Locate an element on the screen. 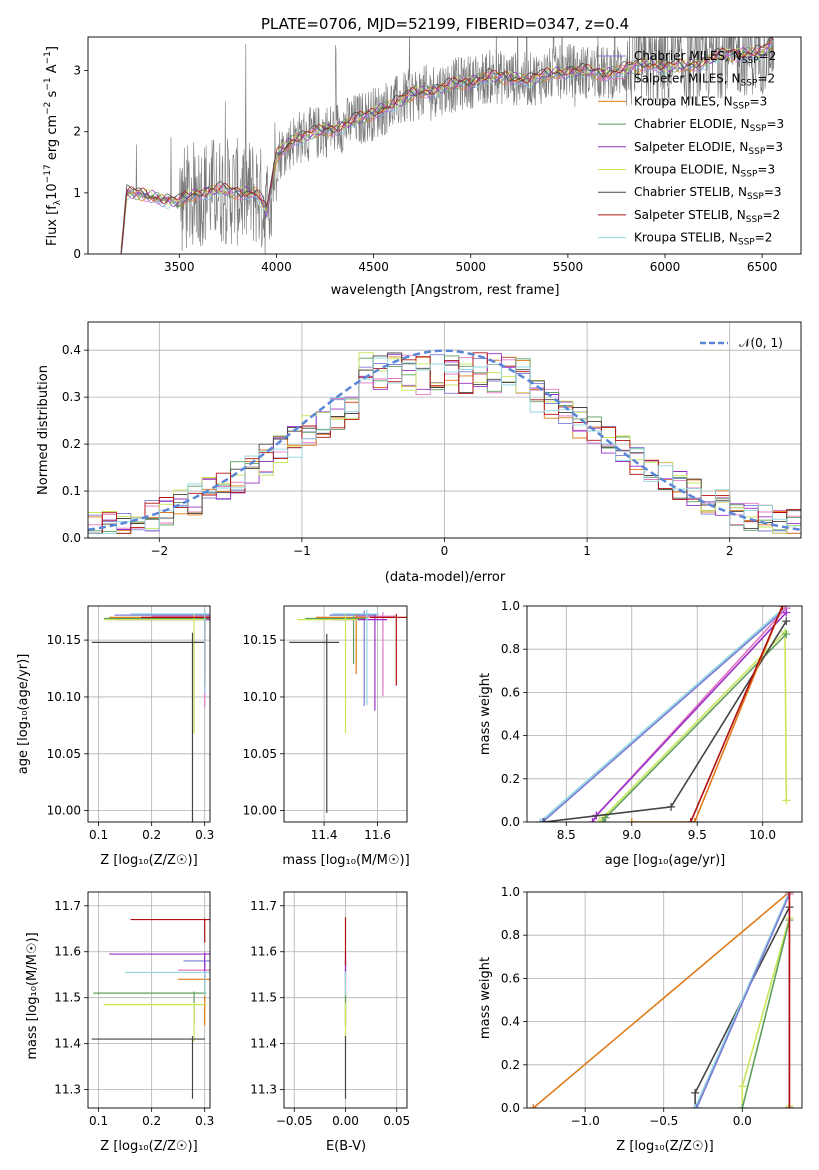  x-tick-label: 3500 is located at coordinates (179, 267).